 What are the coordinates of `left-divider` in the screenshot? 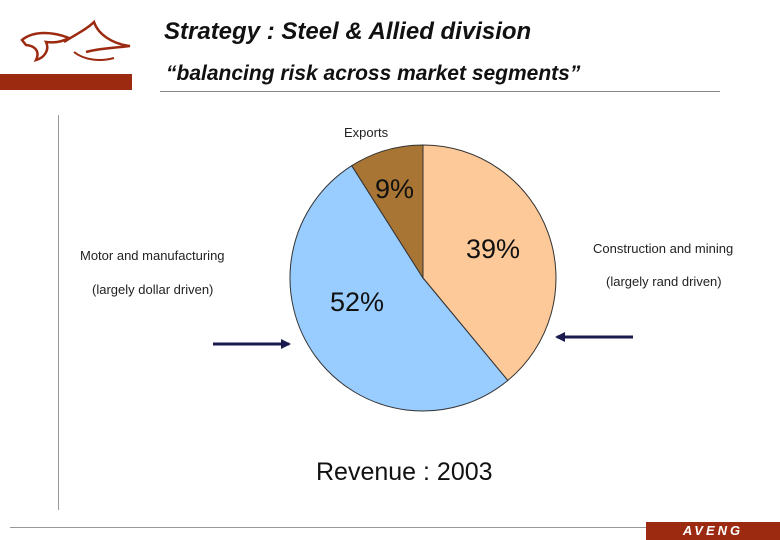 It's located at (58, 312).